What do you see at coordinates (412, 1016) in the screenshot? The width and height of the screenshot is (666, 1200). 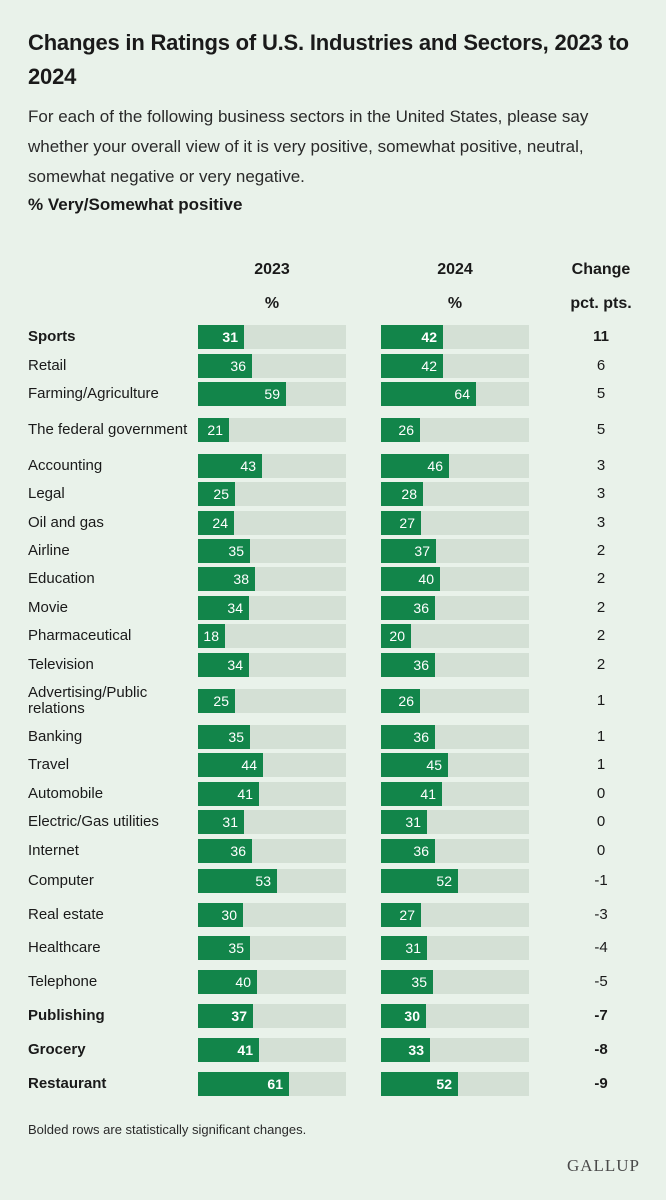 I see `bar-value-label-2024: 30` at bounding box center [412, 1016].